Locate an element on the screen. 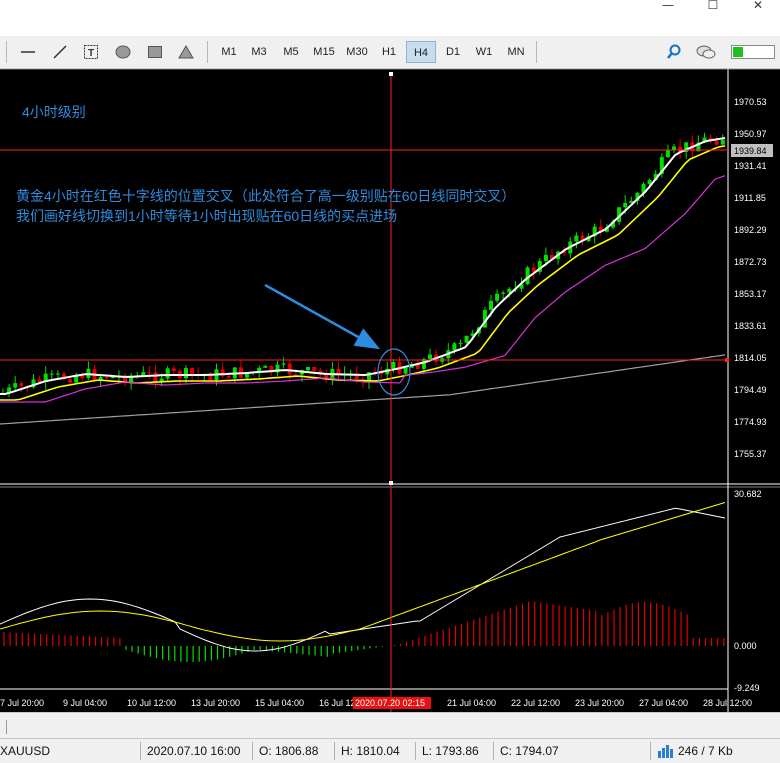  rectangle-icon is located at coordinates (155, 52).